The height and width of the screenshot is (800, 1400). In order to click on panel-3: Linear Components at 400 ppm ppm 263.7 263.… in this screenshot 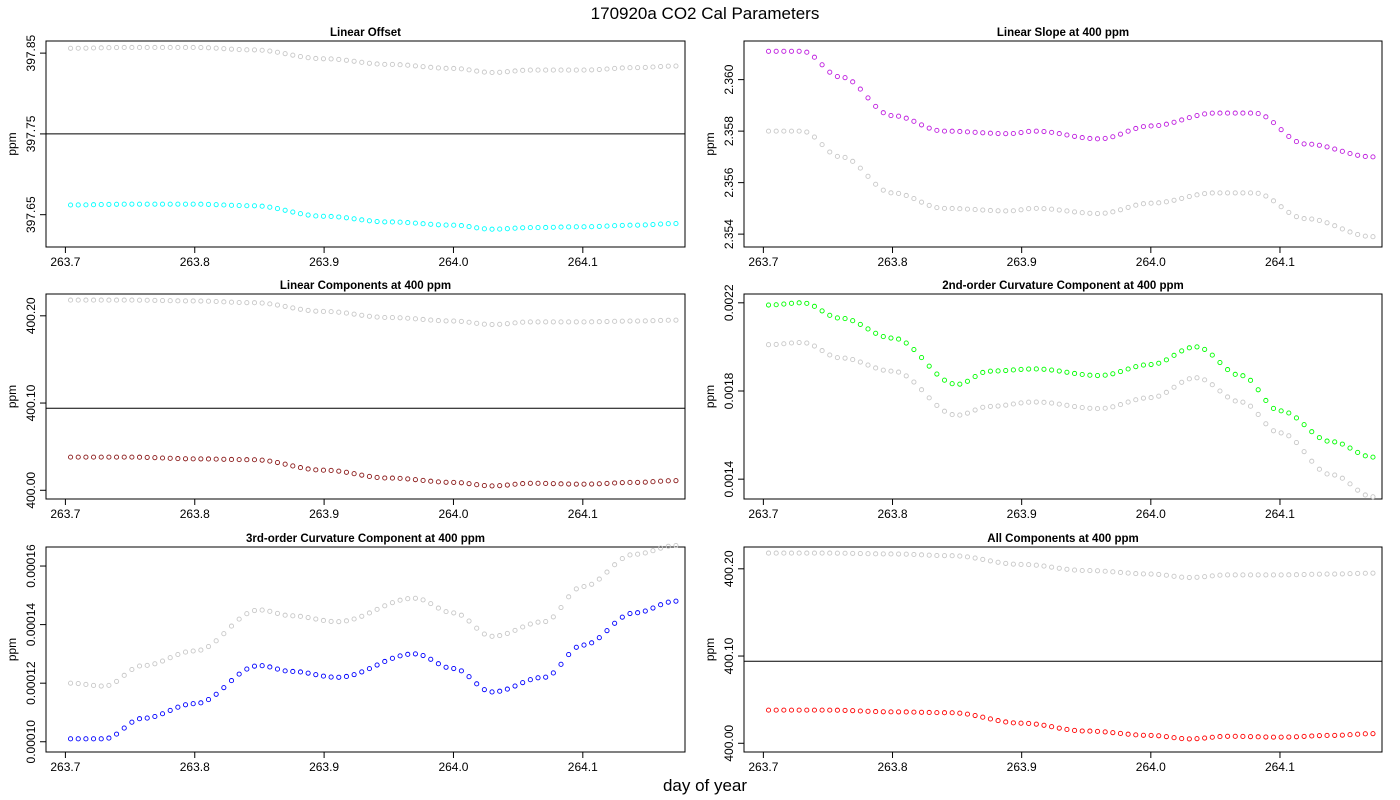, I will do `click(345, 400)`.